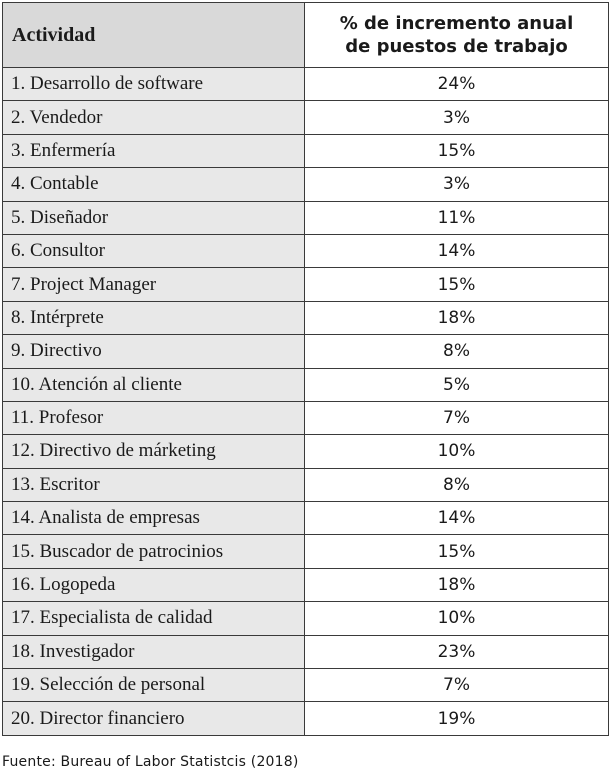 The image size is (610, 774). I want to click on table-row: 9. Directivo 8%, so click(305, 351).